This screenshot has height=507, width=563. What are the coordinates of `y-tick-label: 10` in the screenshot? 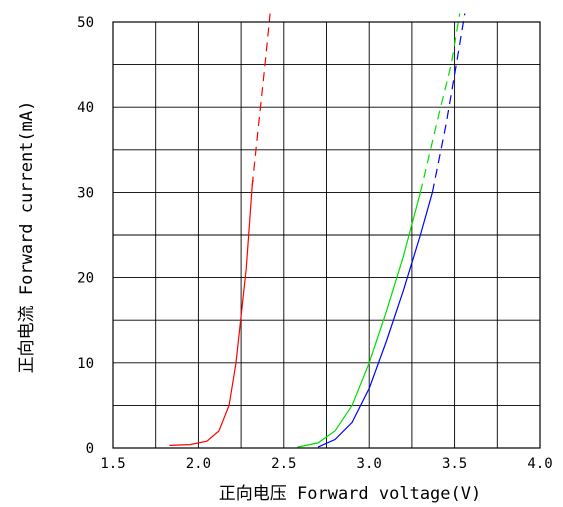 It's located at (85, 364).